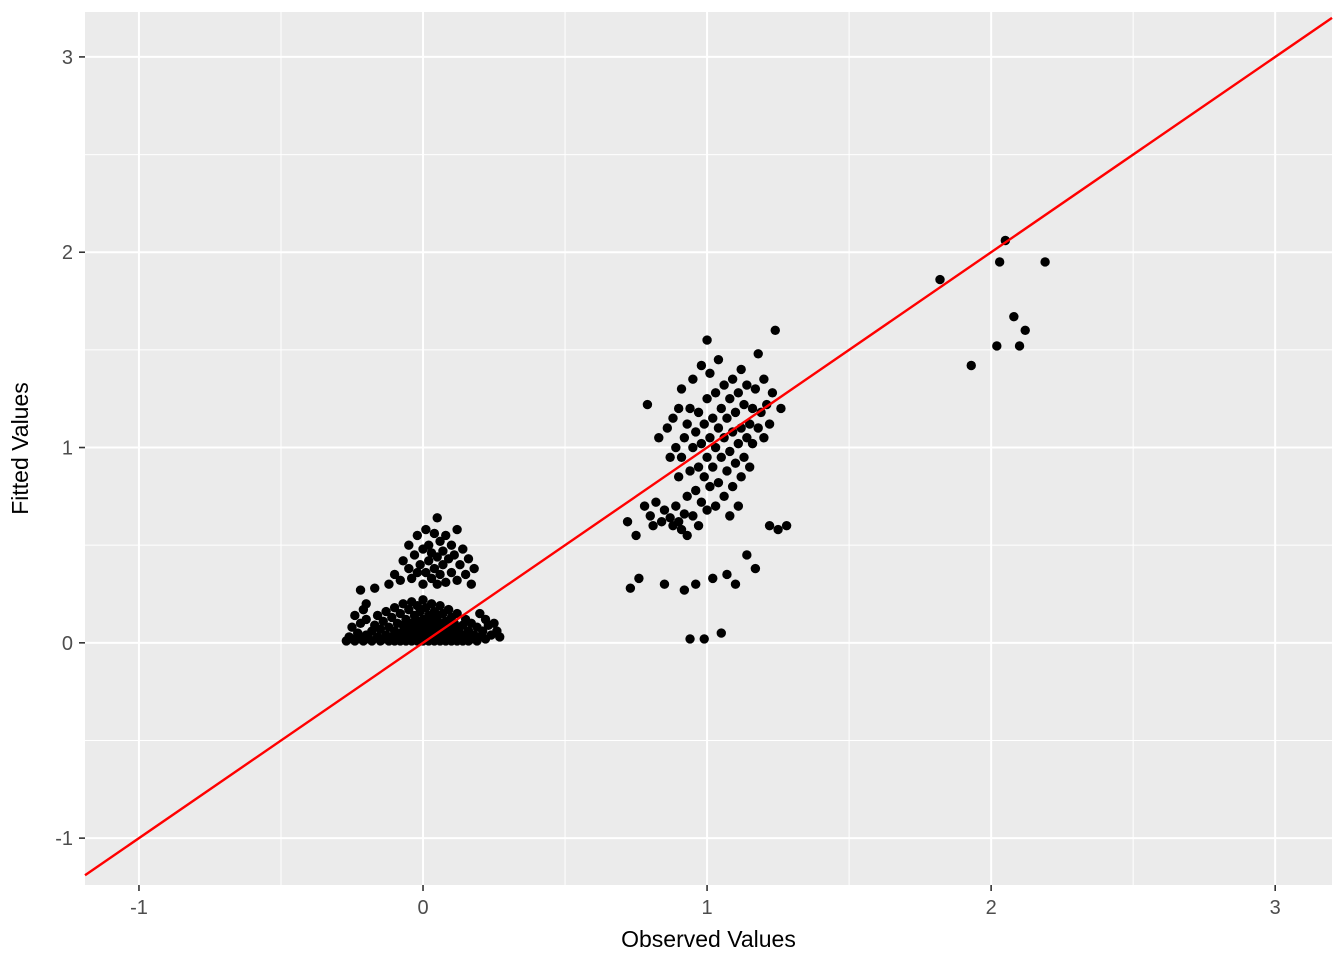 This screenshot has width=1344, height=960. What do you see at coordinates (64, 839) in the screenshot?
I see `y-tick-label: -1` at bounding box center [64, 839].